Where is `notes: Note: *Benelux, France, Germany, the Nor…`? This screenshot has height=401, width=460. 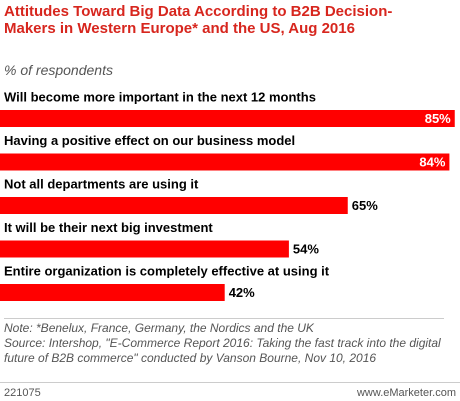 notes: Note: *Benelux, France, Germany, the Nor… is located at coordinates (224, 342).